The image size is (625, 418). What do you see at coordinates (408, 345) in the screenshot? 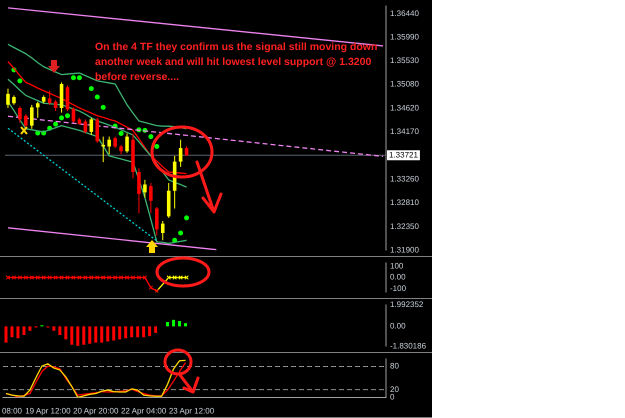
I see `y-tick-label: -1.830186` at bounding box center [408, 345].